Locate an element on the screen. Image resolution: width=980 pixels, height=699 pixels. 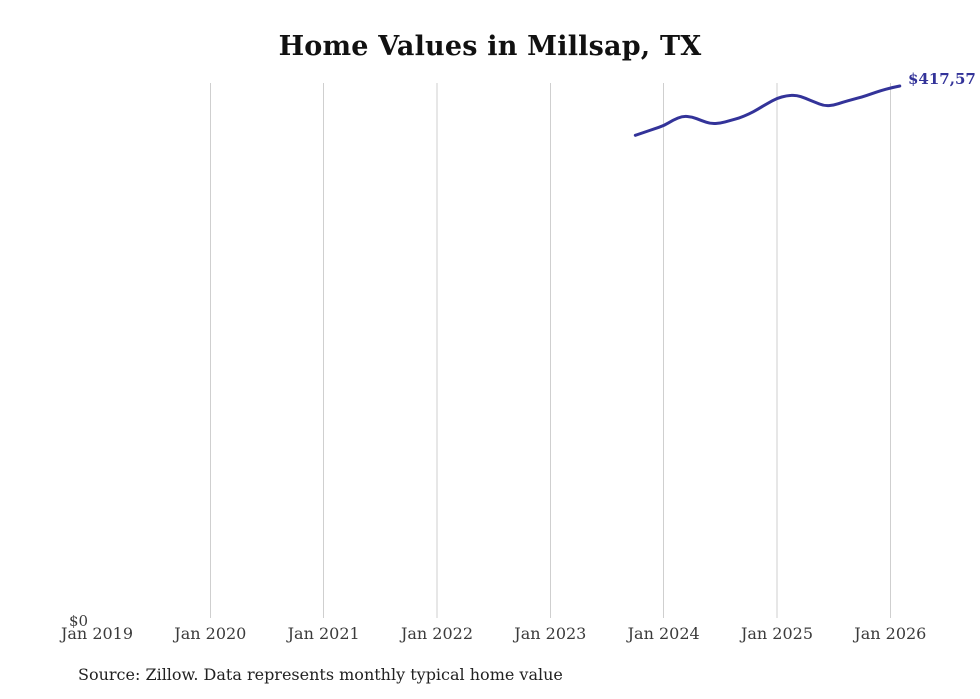
y-axis-zero-label: $0 is located at coordinates (79, 621).